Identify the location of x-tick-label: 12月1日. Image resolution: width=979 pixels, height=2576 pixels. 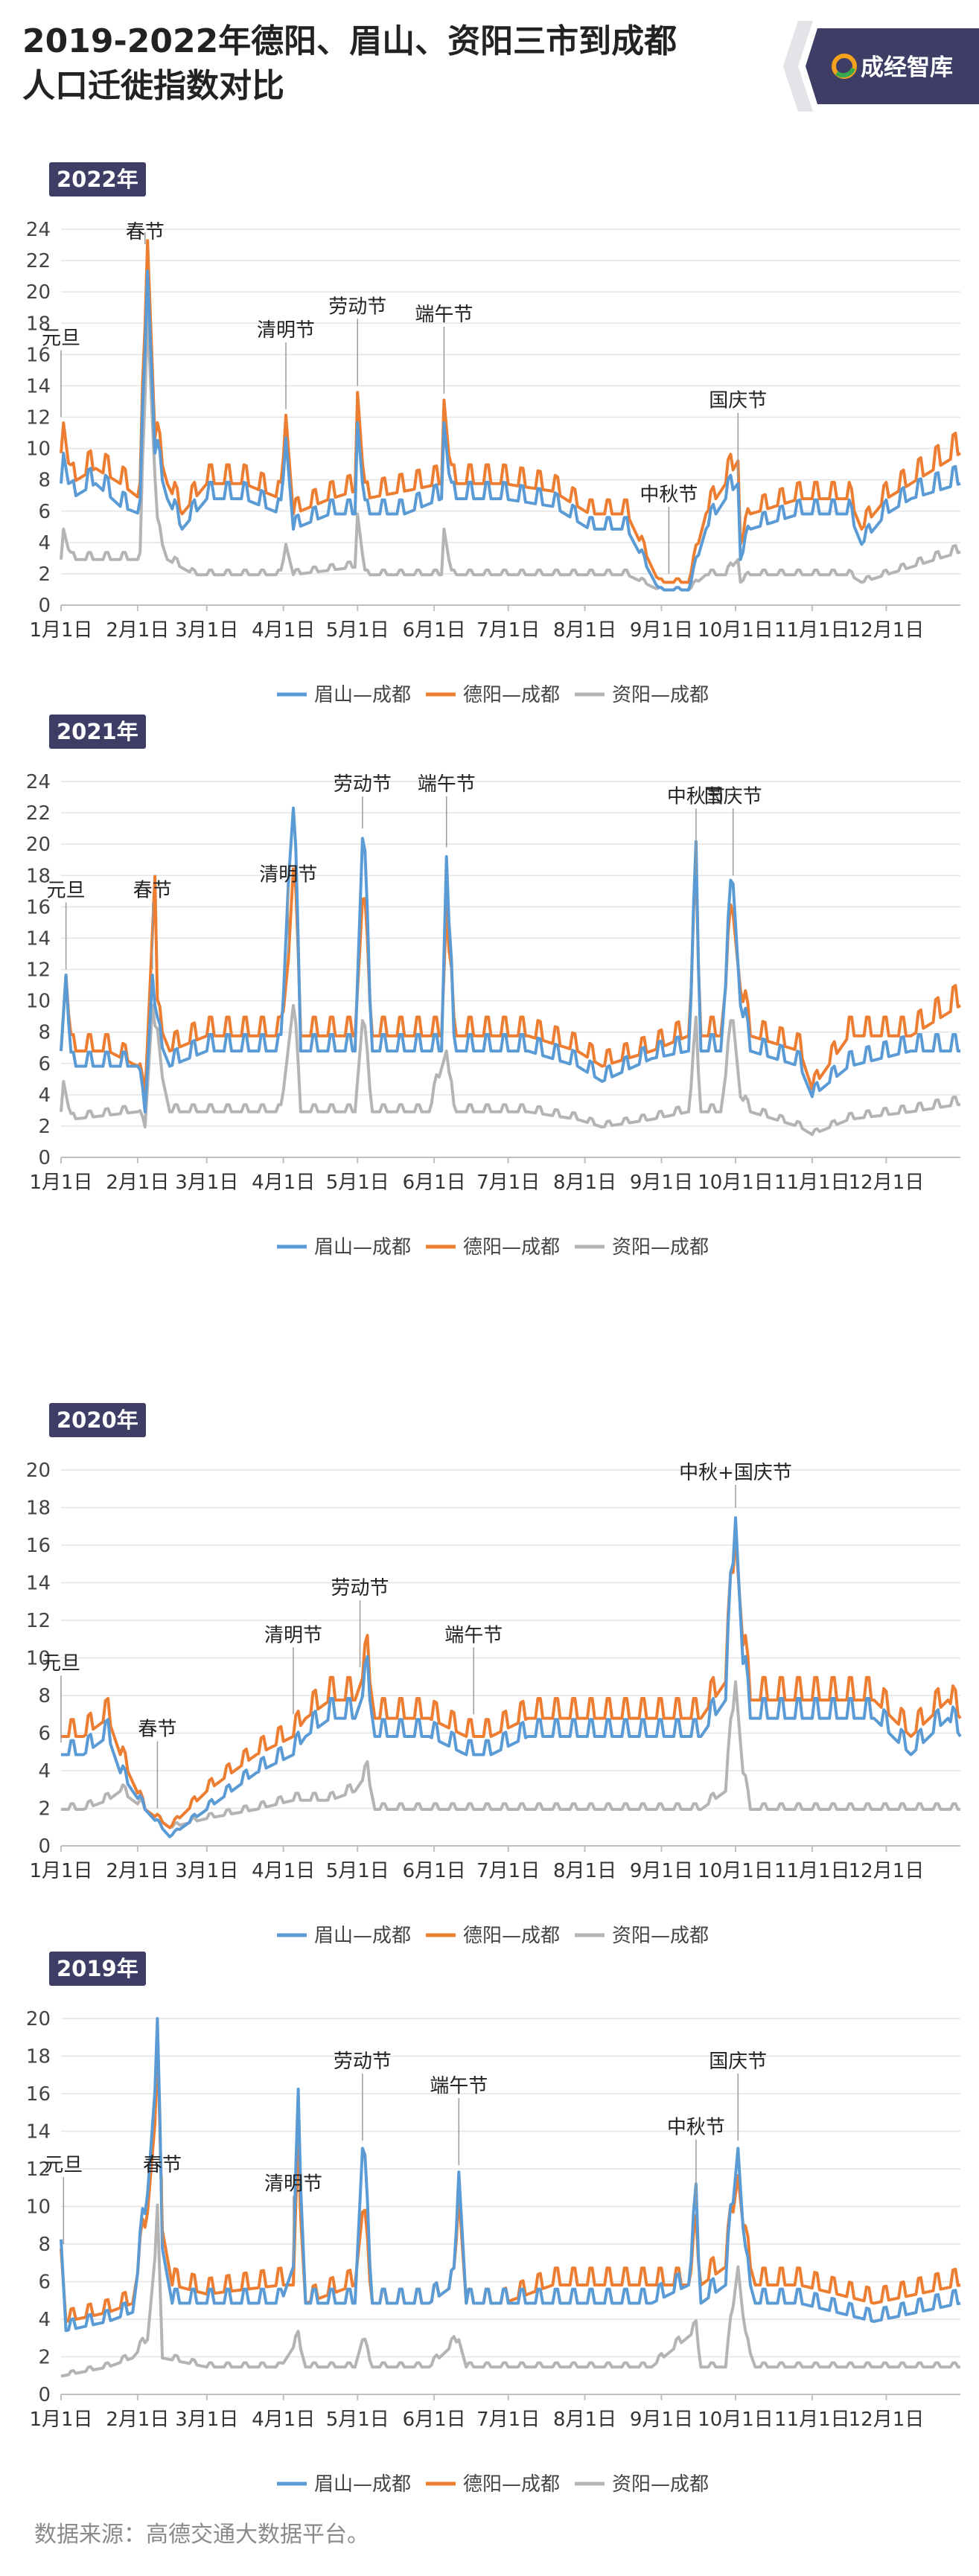
(887, 2420).